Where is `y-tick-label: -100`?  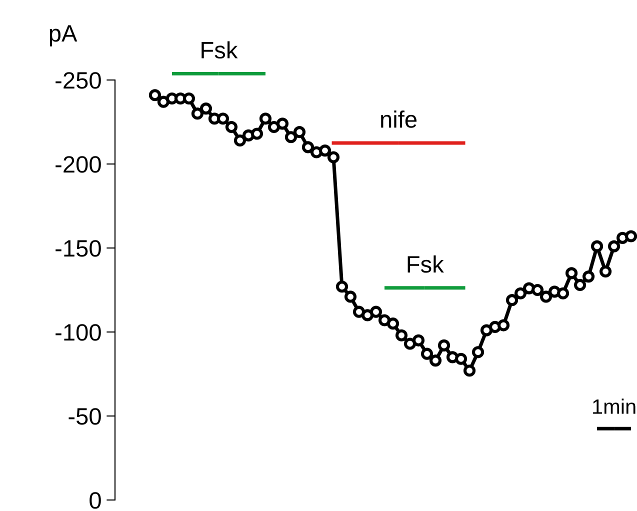
y-tick-label: -100 is located at coordinates (78, 332).